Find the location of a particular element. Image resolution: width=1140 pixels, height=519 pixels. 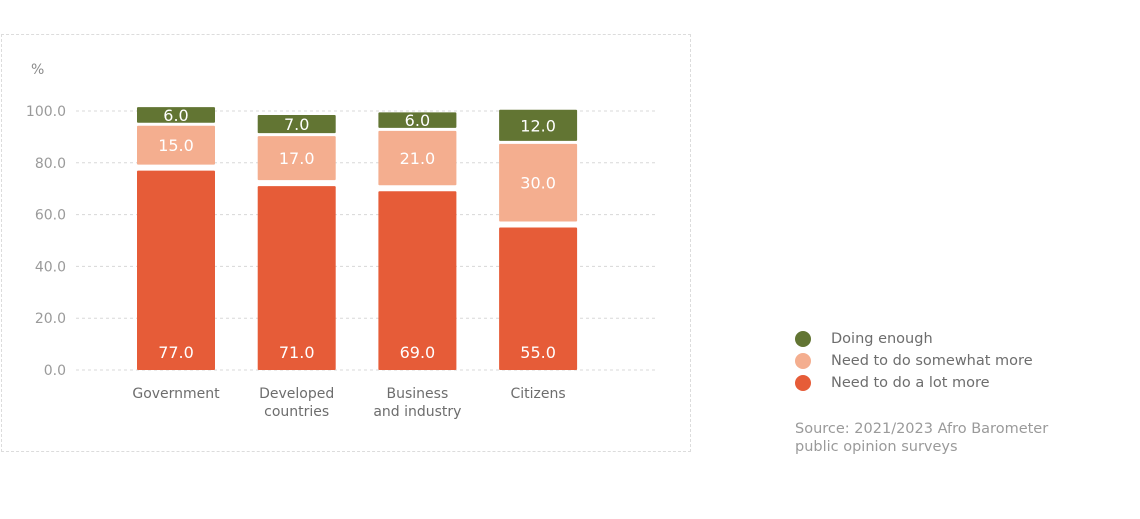

legend-label: Doing enough is located at coordinates (882, 339).